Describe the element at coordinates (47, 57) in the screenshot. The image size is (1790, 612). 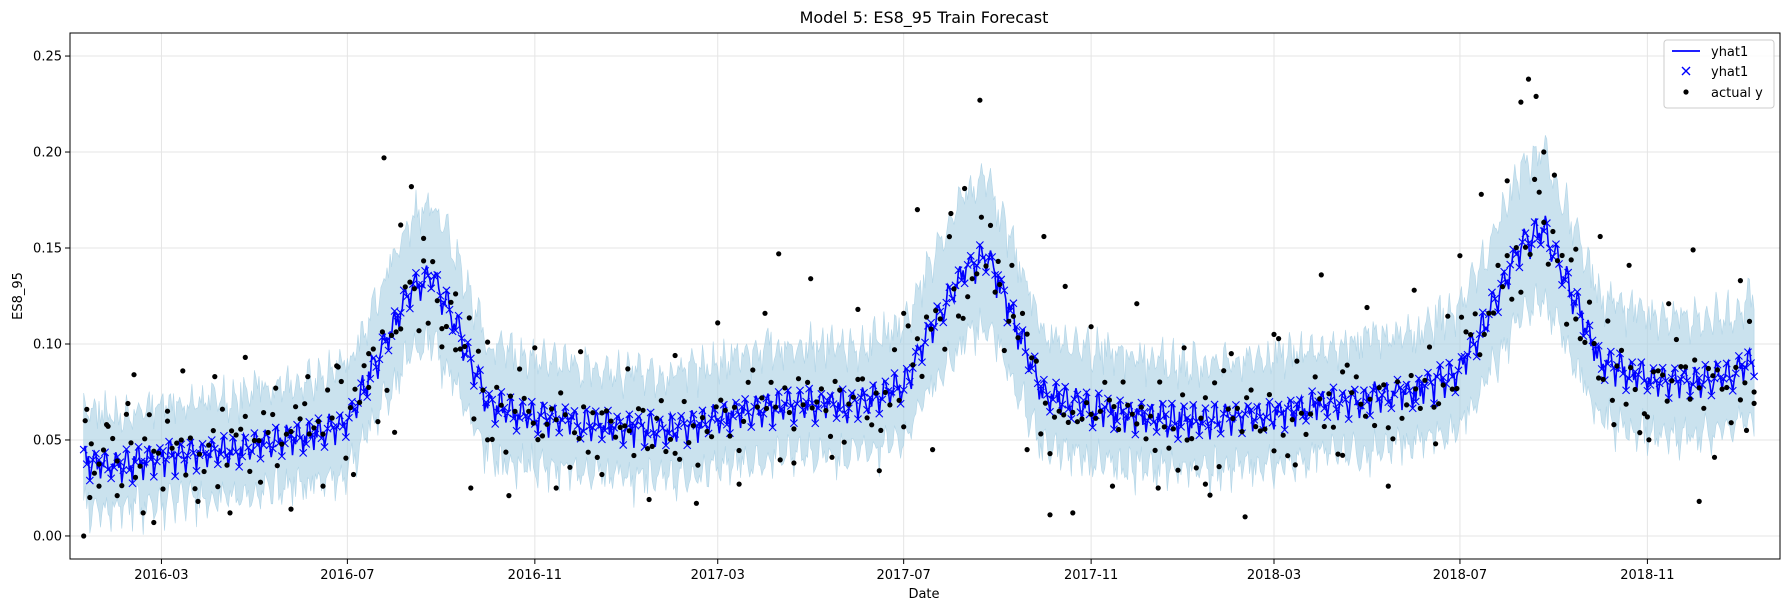
I see `y-tick-label: 0.25` at that location.